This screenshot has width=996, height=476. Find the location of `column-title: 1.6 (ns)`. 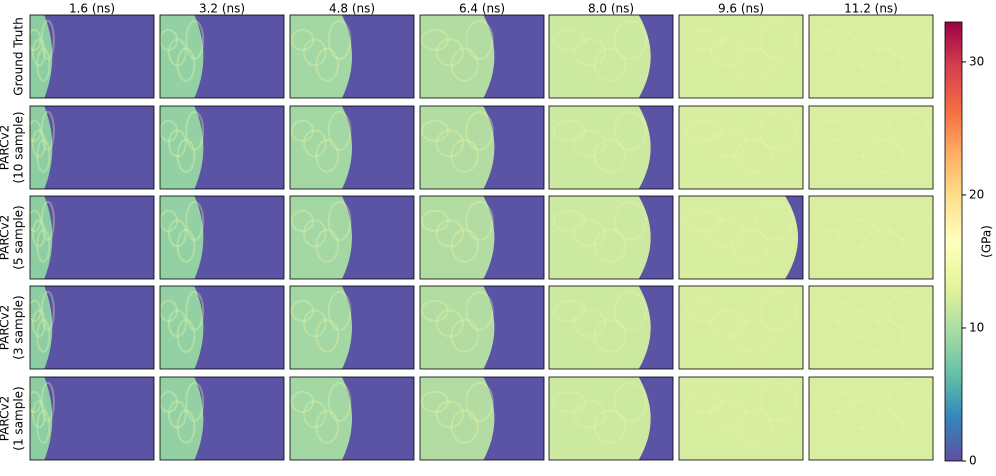

column-title: 1.6 (ns) is located at coordinates (92, 9).